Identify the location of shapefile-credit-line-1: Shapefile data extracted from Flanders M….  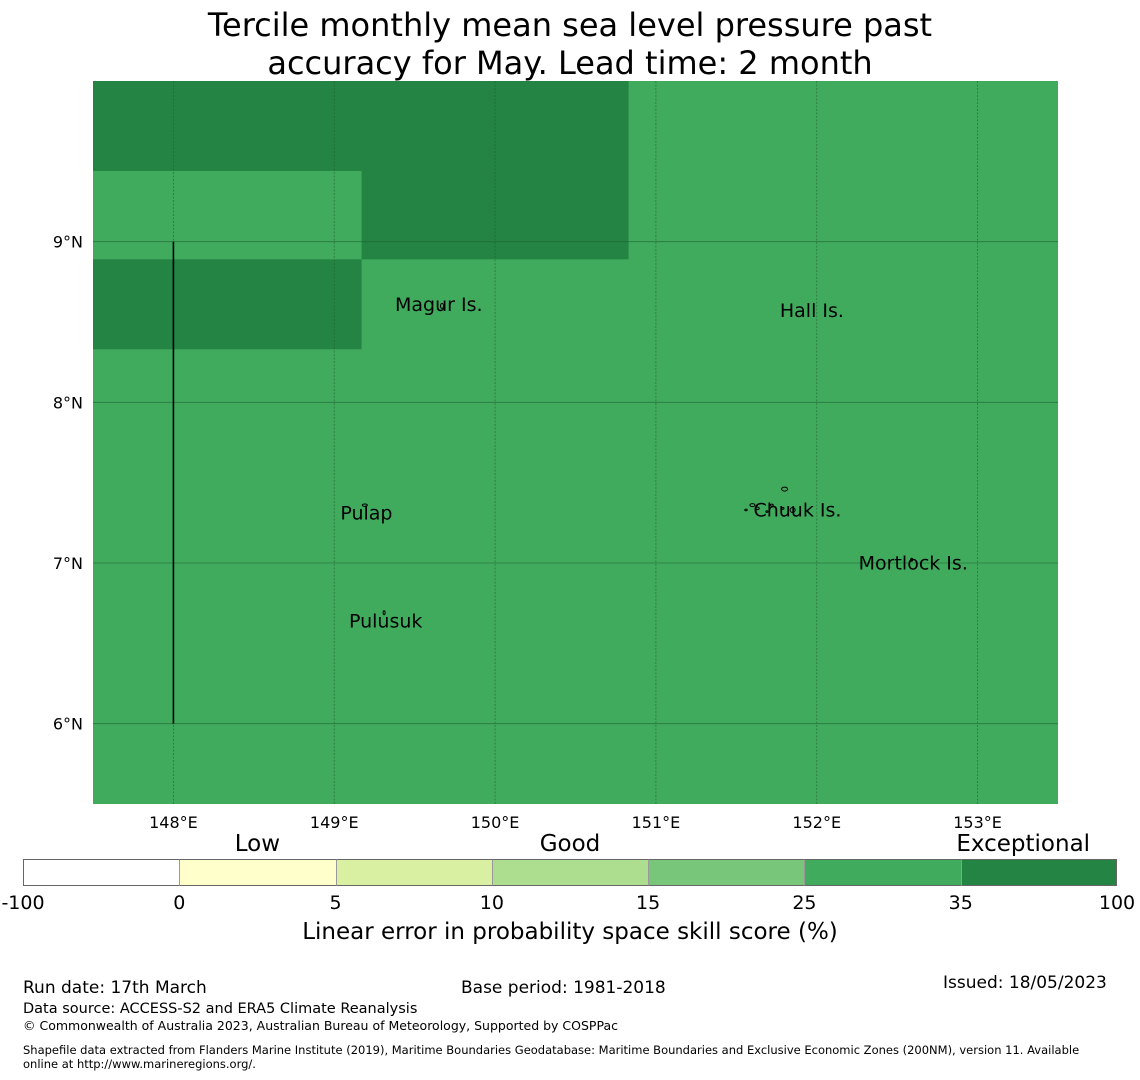
(551, 1050).